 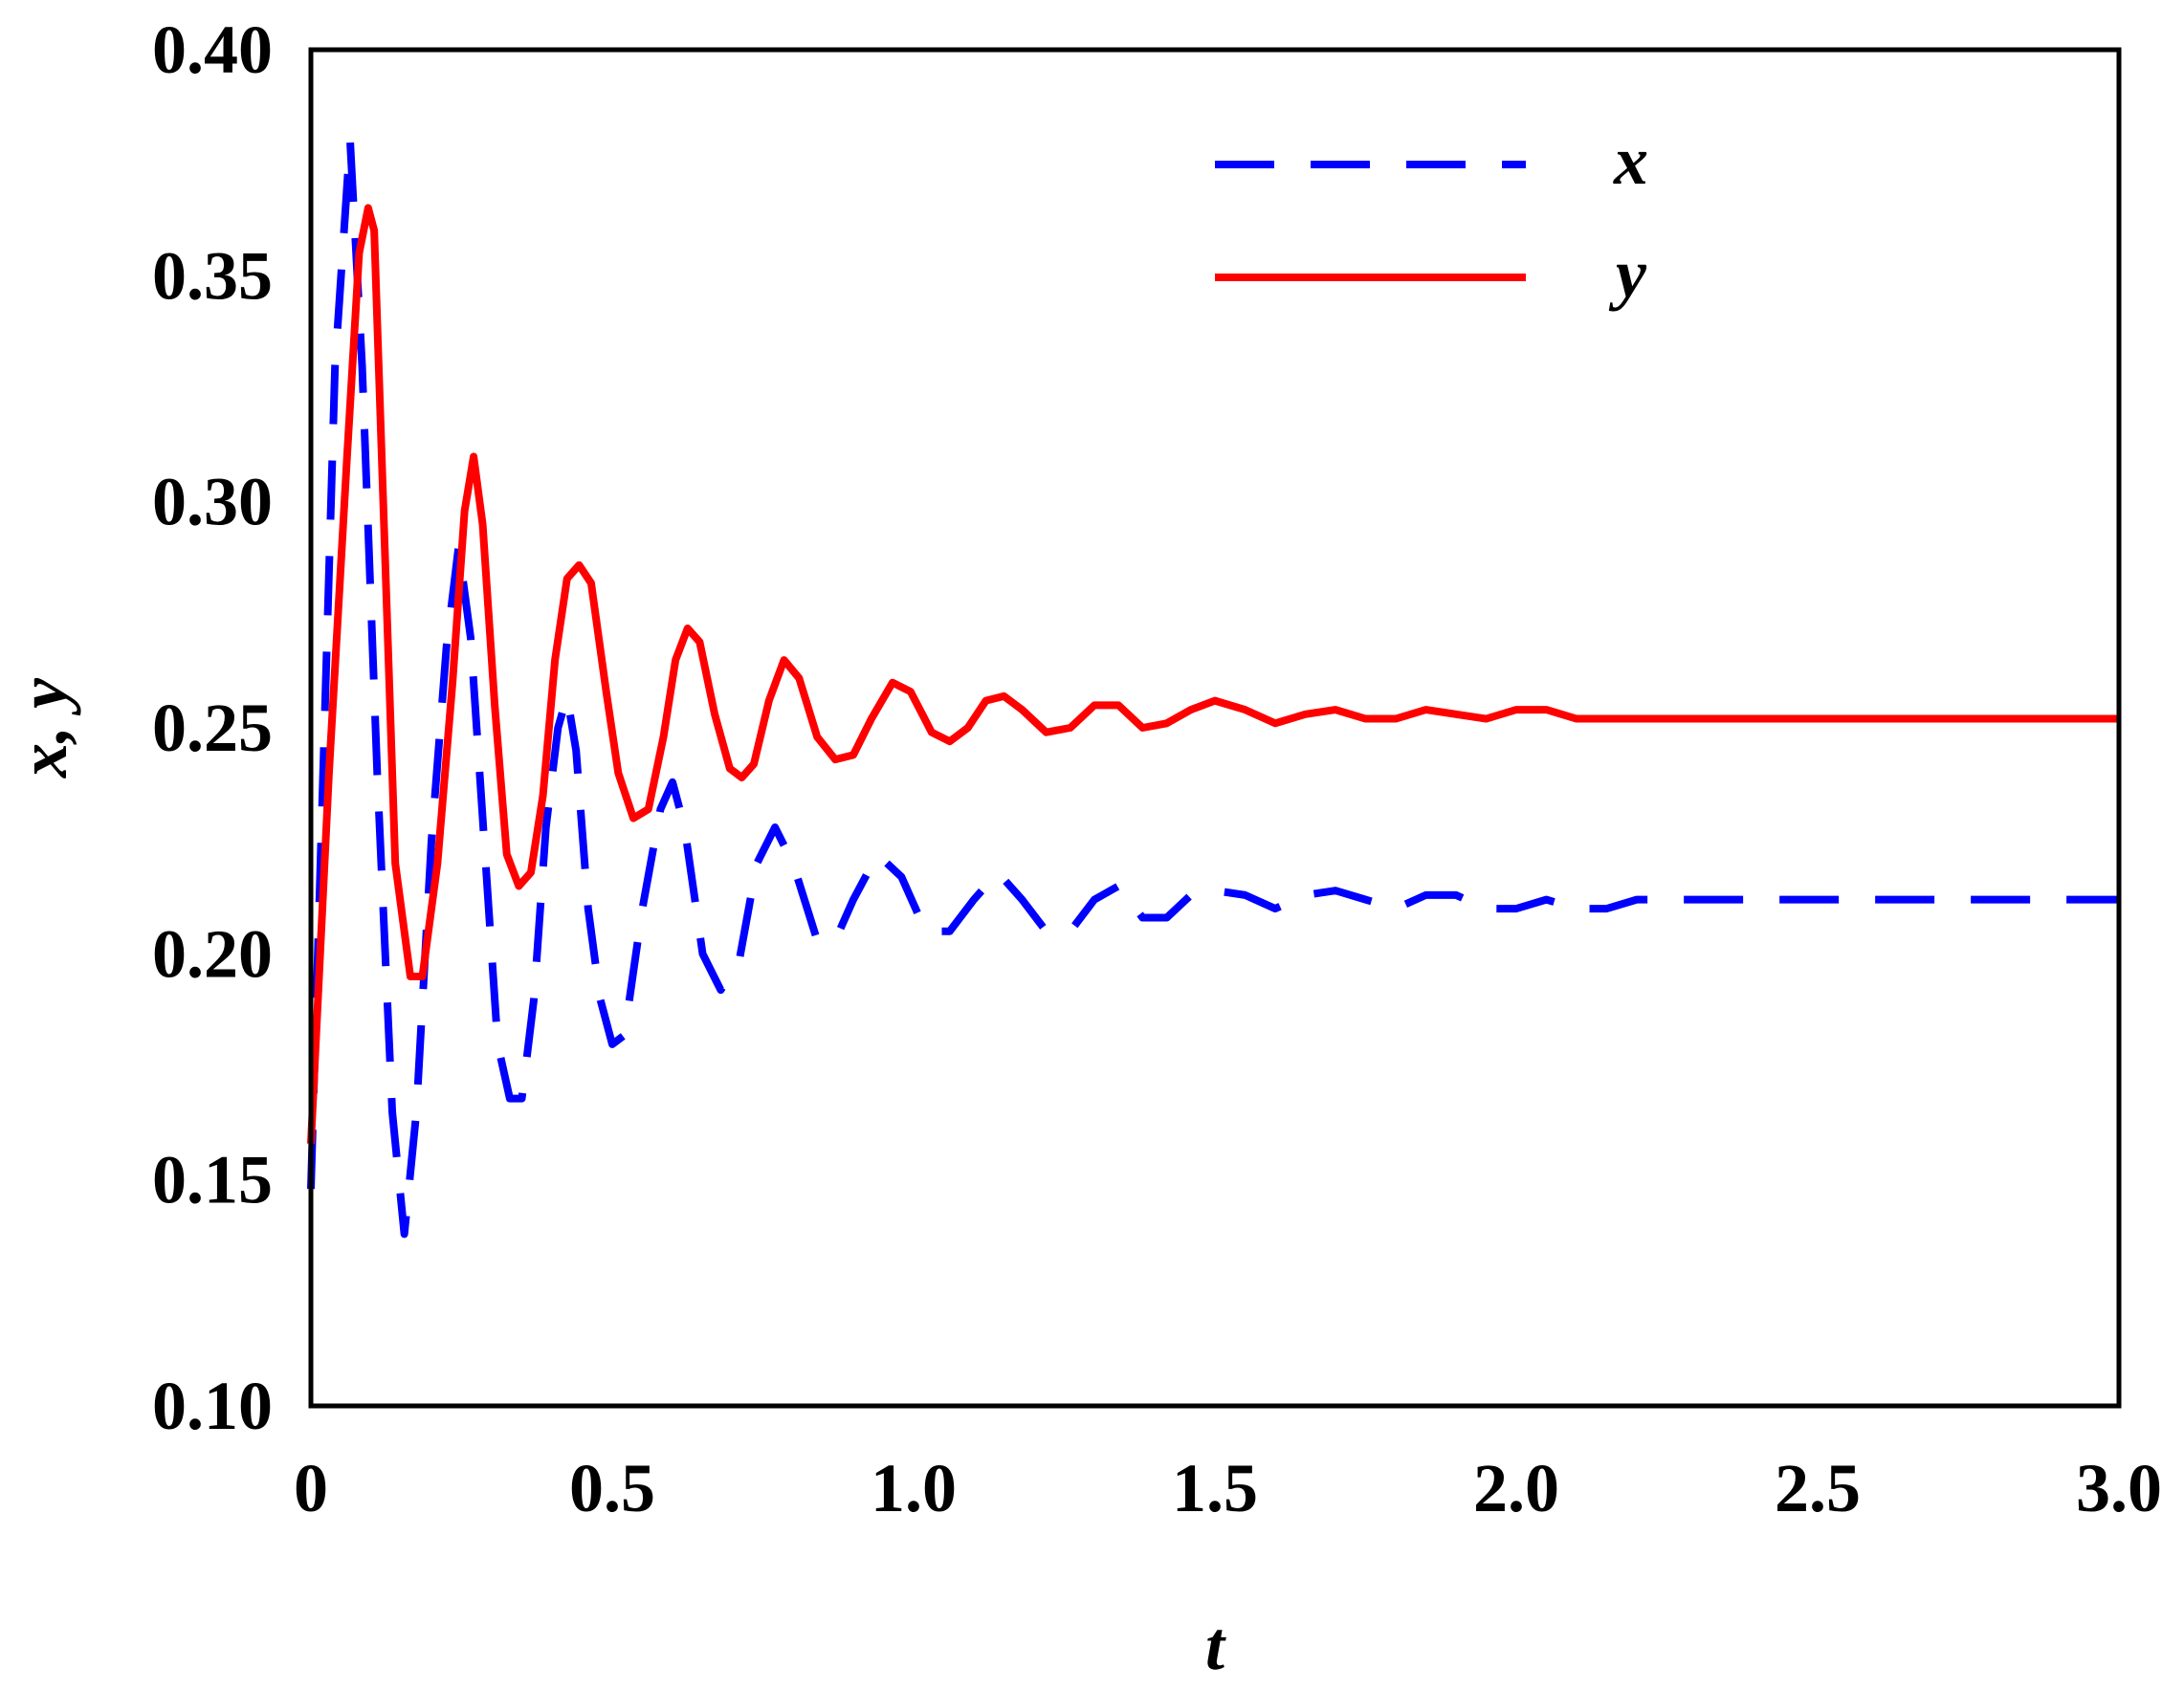 What do you see at coordinates (311, 1488) in the screenshot?
I see `x-tick-label: 0` at bounding box center [311, 1488].